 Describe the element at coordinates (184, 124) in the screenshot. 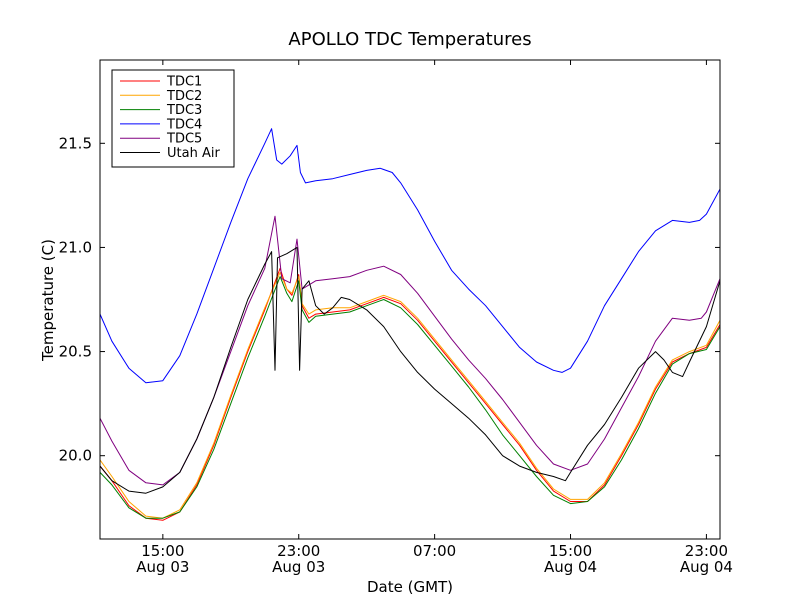

I see `legend-label-tdc4: TDC4` at that location.